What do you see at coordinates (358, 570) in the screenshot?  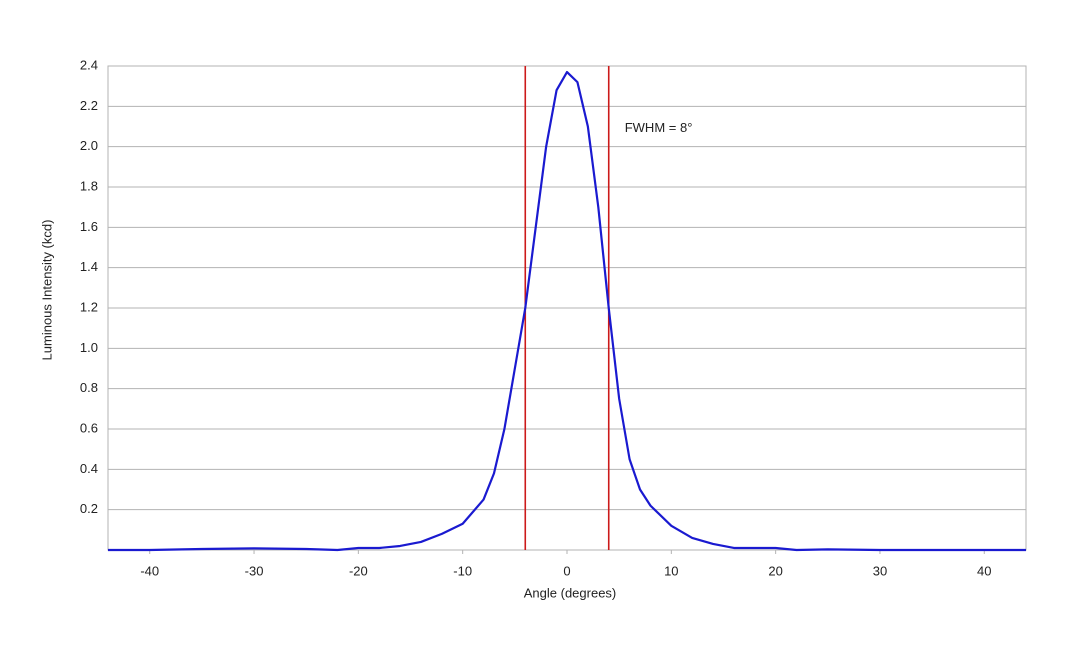 I see `x-tick-label: -20` at bounding box center [358, 570].